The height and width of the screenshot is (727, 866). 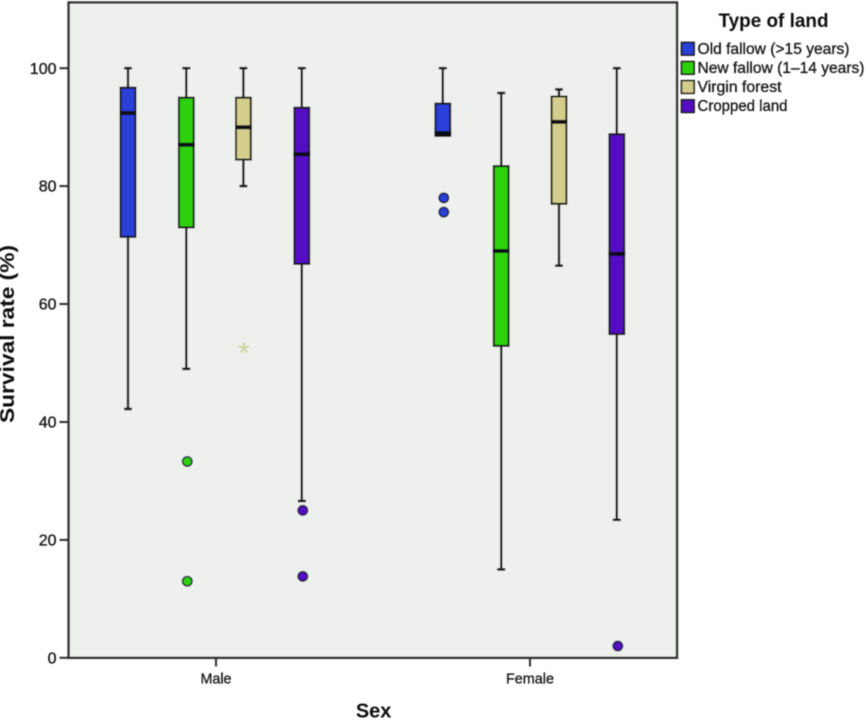 I want to click on svg-text: Female, so click(x=530, y=679).